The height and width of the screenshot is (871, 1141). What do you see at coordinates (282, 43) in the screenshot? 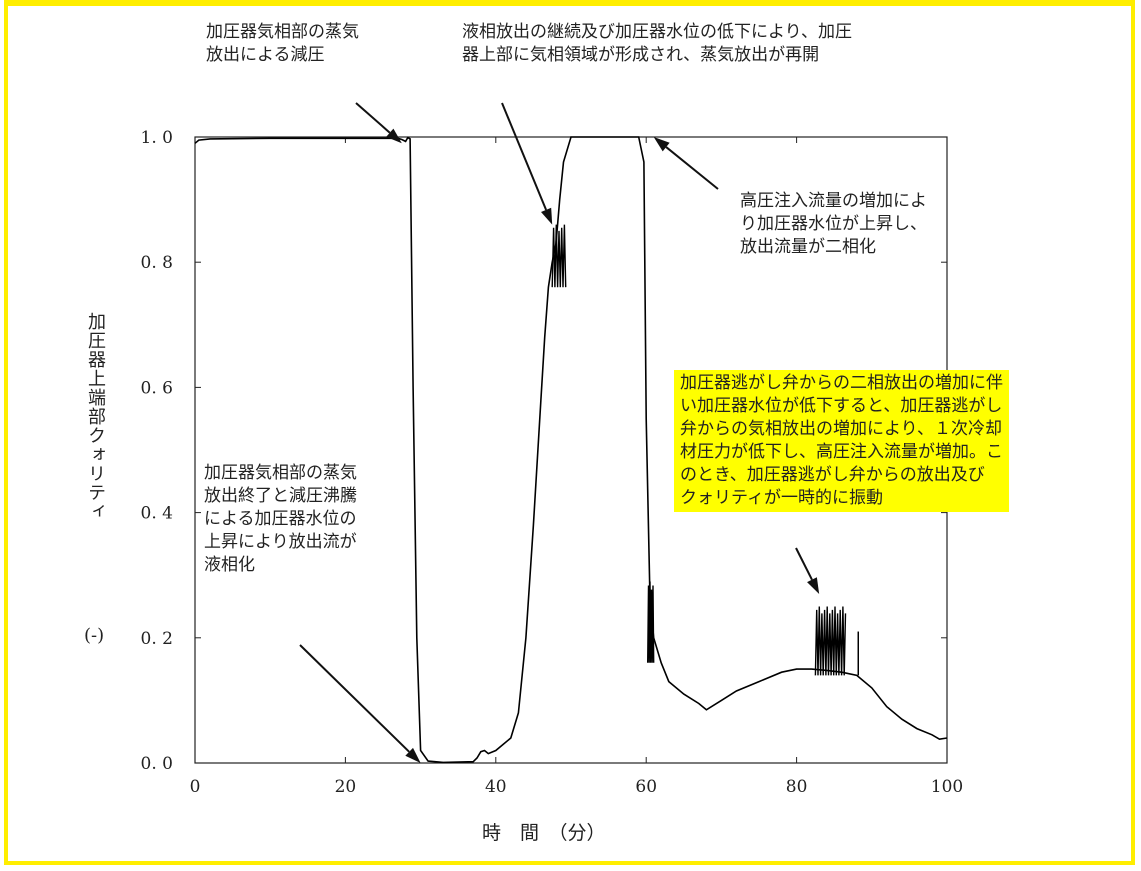
I see `annotation-depressurization: 加圧器気相部の蒸気 放出による減圧` at bounding box center [282, 43].